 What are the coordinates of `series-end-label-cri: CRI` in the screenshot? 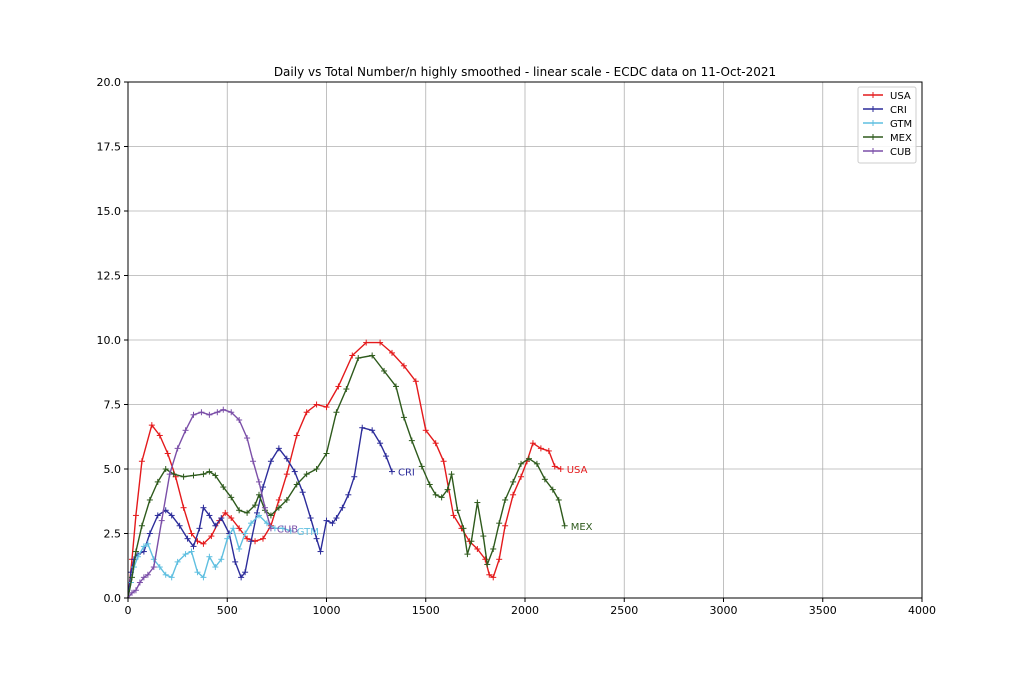 It's located at (406, 473).